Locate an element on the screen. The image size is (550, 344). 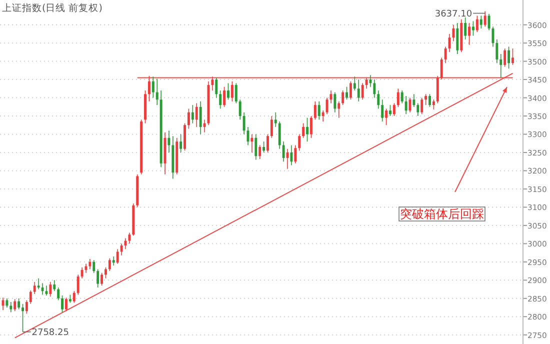
annotation: 2758.25 is located at coordinates (50, 333).